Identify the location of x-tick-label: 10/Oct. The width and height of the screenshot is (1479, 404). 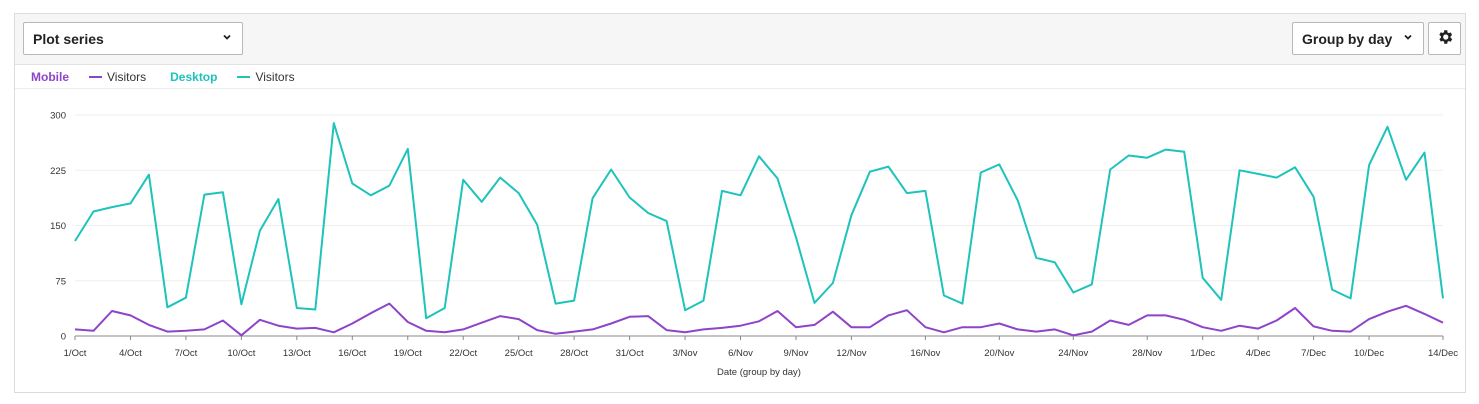
(241, 353).